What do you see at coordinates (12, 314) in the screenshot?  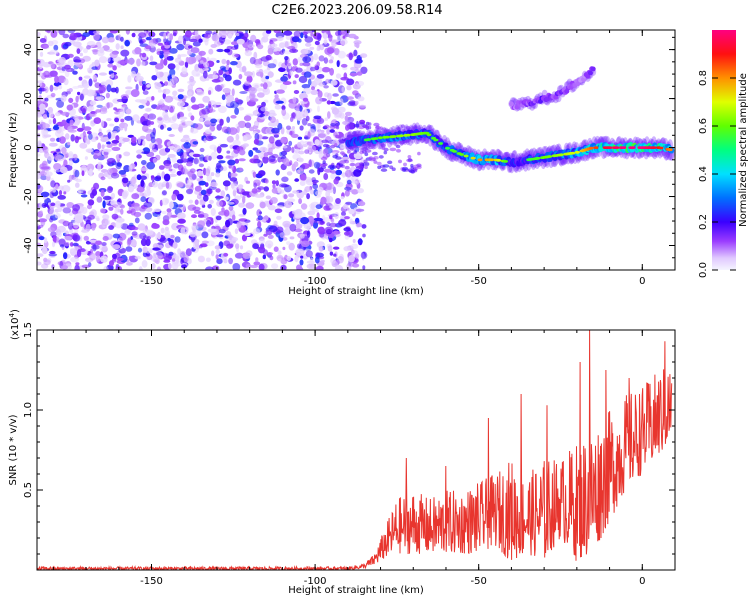 I see `snr-scale-exponent: 4` at bounding box center [12, 314].